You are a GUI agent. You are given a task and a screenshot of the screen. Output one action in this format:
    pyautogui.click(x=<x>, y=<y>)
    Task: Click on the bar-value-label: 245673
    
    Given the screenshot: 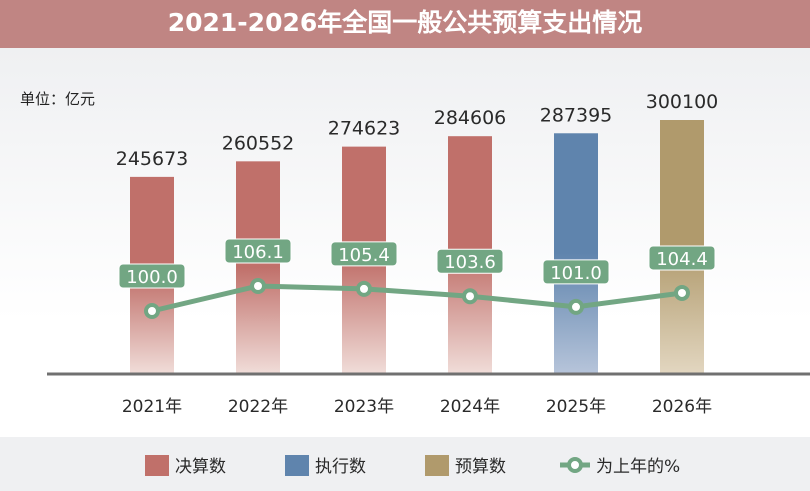 What is the action you would take?
    pyautogui.click(x=152, y=159)
    